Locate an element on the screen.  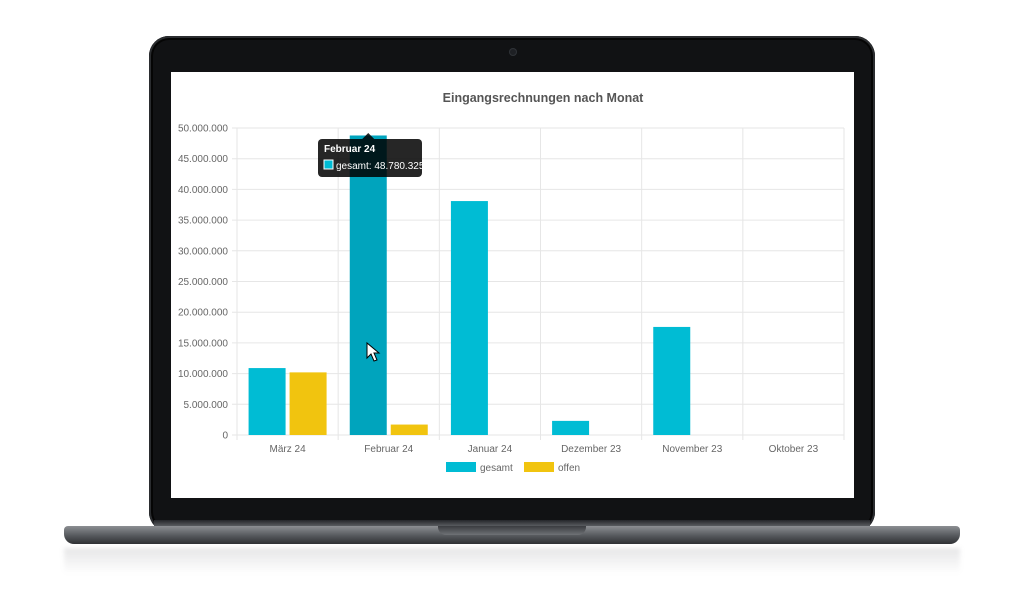
chart-title: Eingangsrechnungen nach Monat is located at coordinates (544, 98).